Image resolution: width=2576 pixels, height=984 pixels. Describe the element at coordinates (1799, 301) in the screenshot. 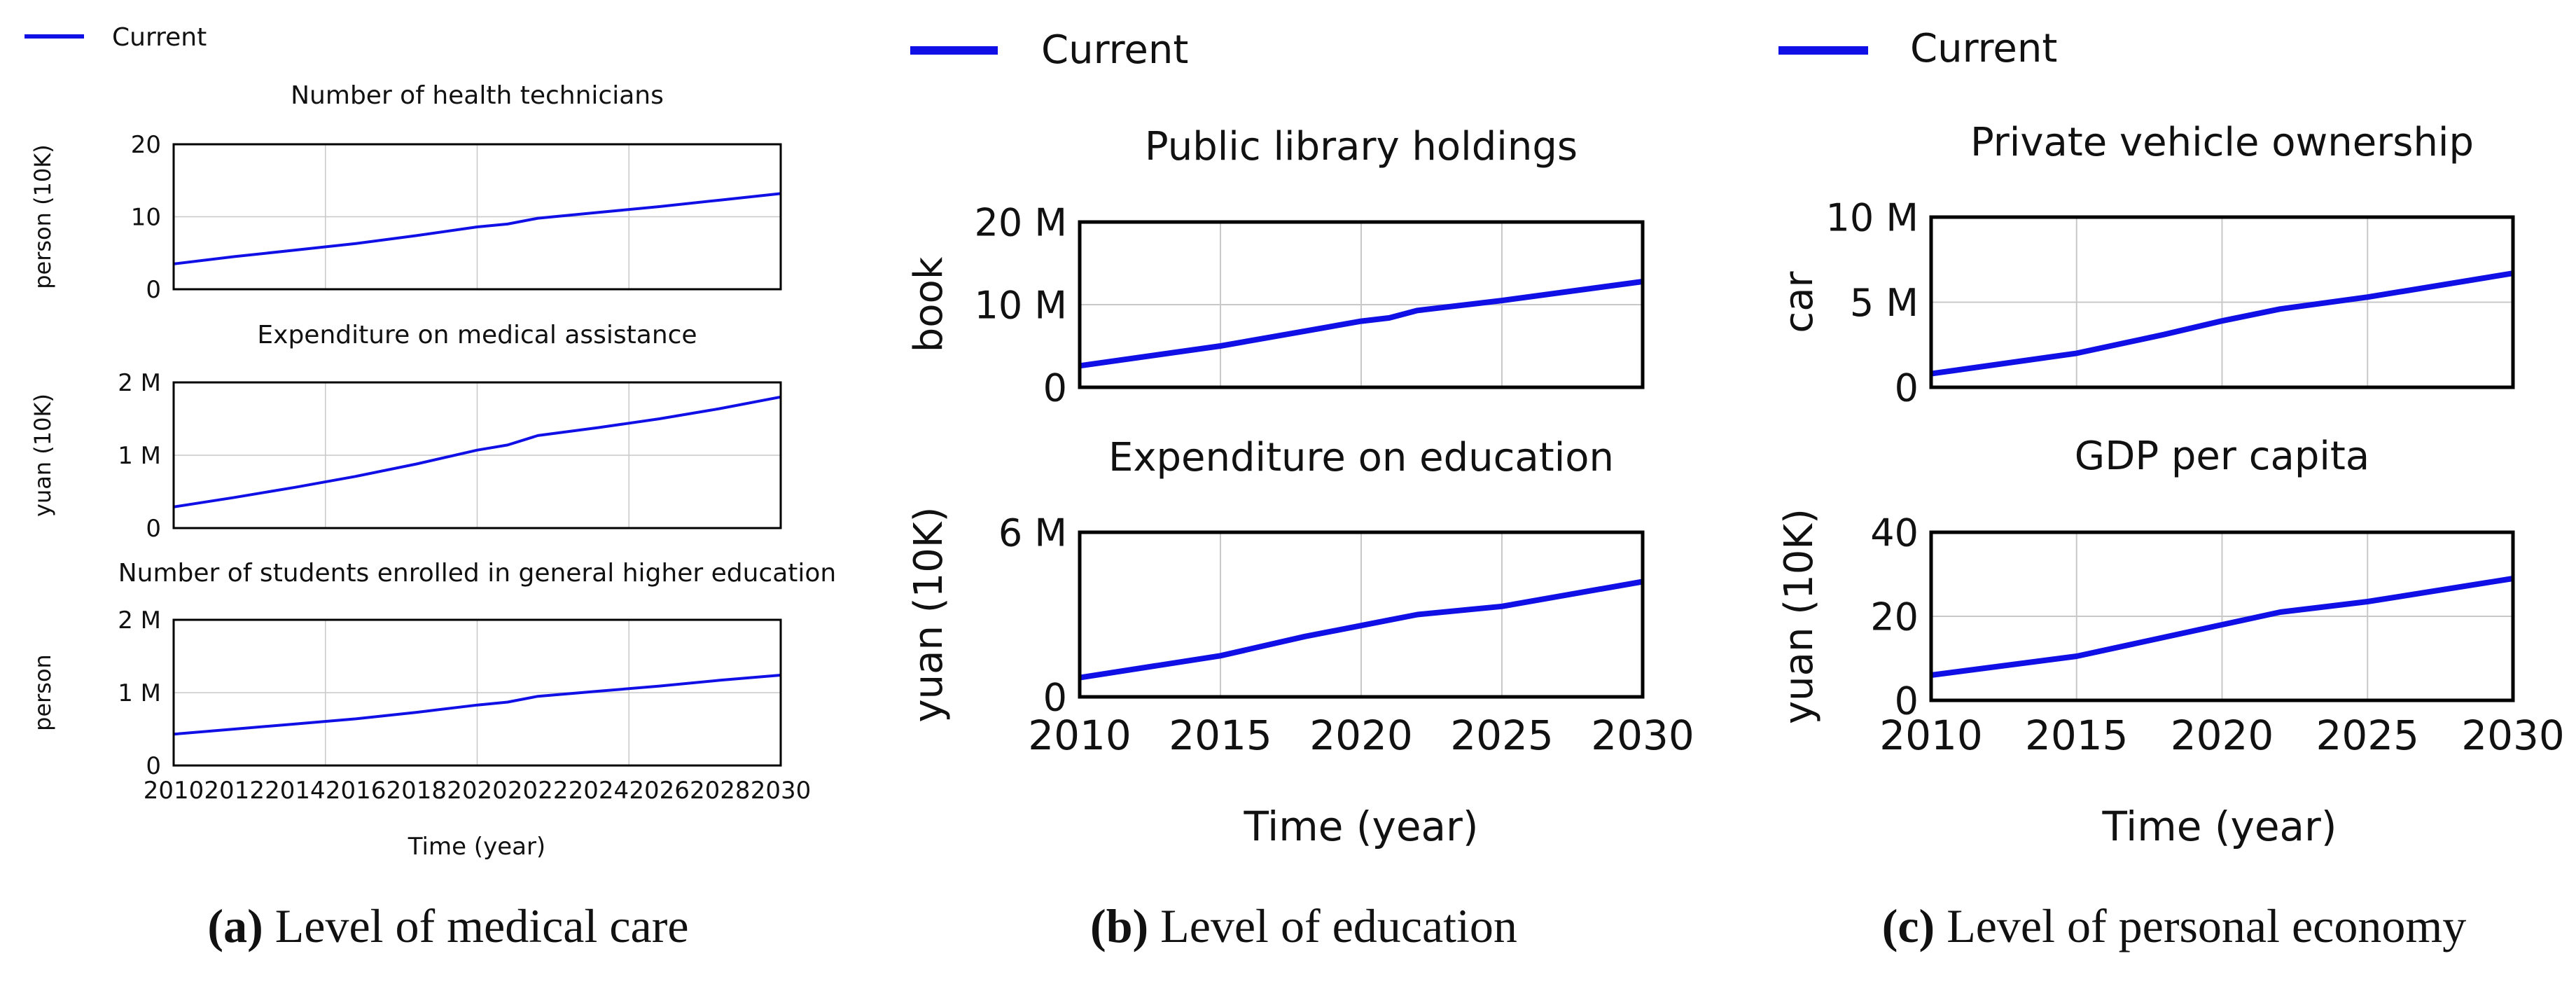

I see `y-axis-label: car` at that location.